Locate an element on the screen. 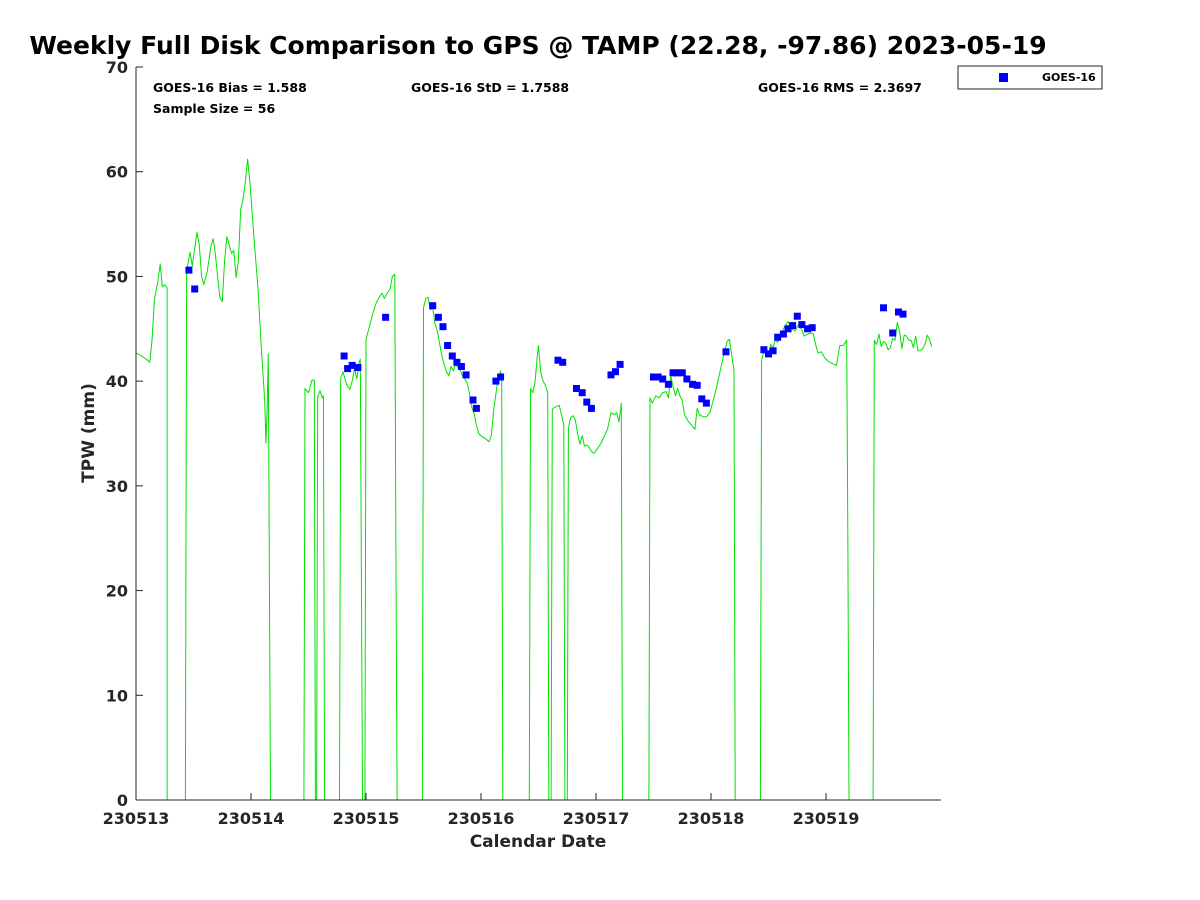 Image resolution: width=1200 pixels, height=900 pixels. x-tick-label: 230519 is located at coordinates (826, 818).